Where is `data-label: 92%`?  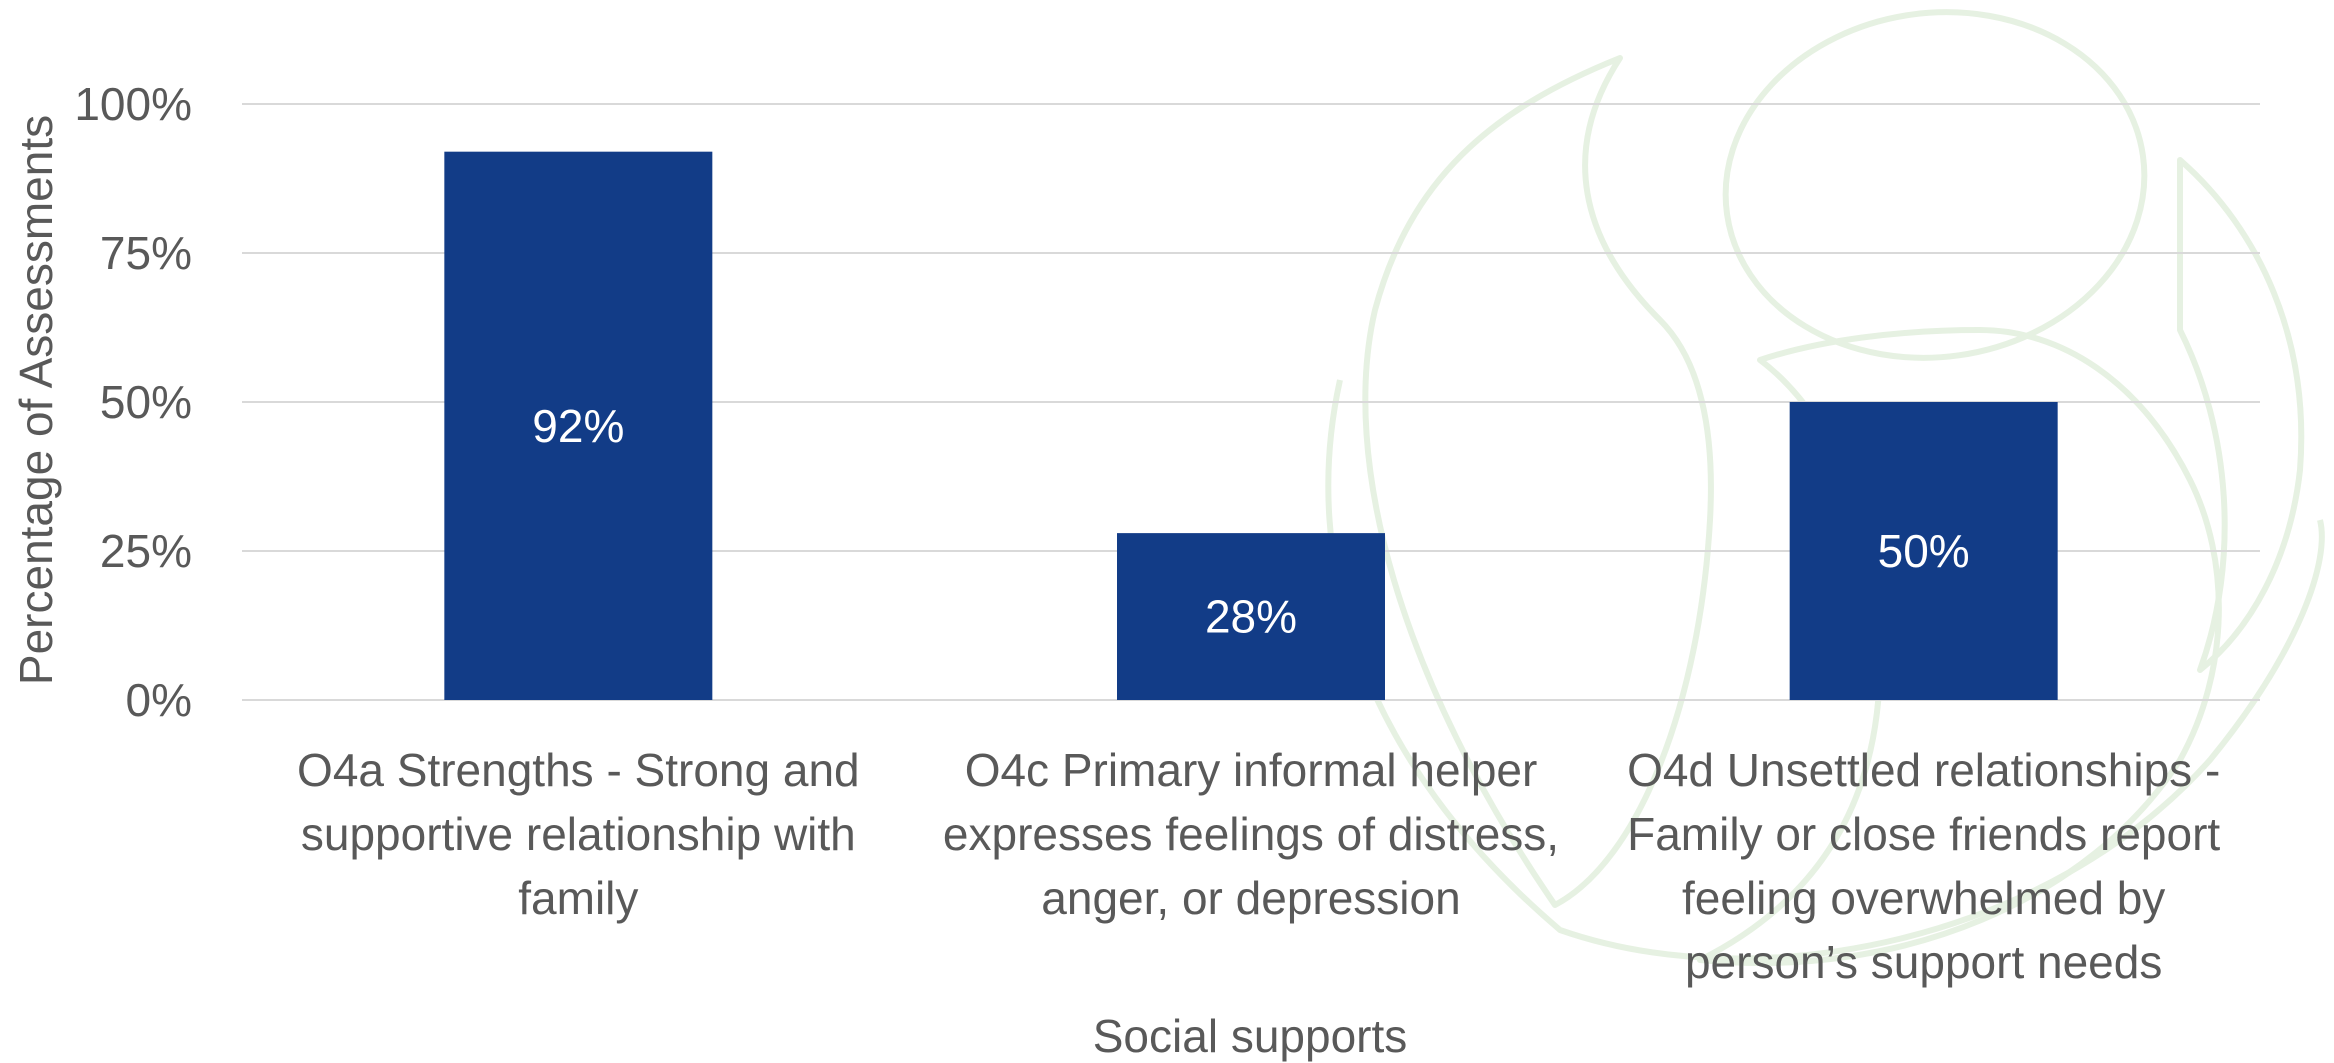 data-label: 92% is located at coordinates (578, 426).